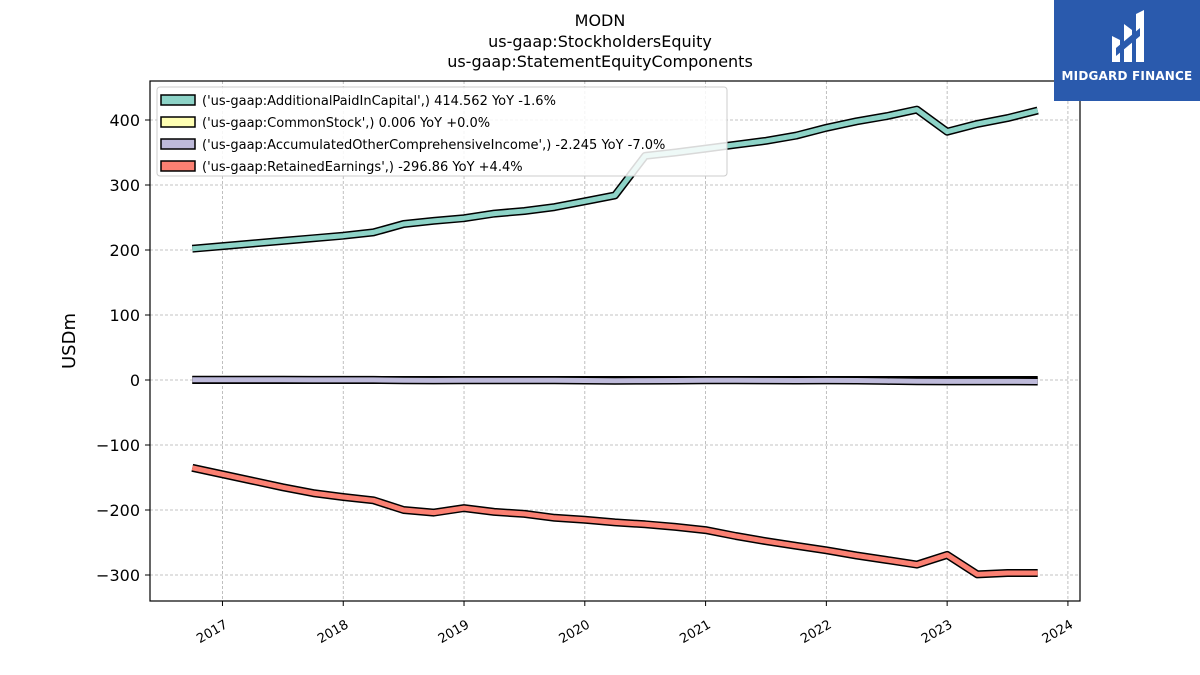 The width and height of the screenshot is (1200, 675). Describe the element at coordinates (124, 120) in the screenshot. I see `y-tick-label: 400` at that location.